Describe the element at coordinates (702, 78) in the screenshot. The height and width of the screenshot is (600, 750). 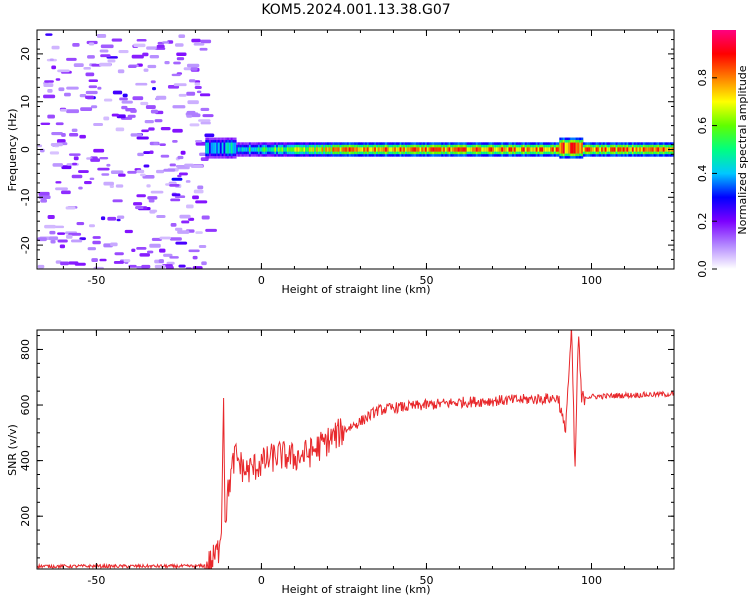
I see `colorbar-tick-label: 0.8` at that location.